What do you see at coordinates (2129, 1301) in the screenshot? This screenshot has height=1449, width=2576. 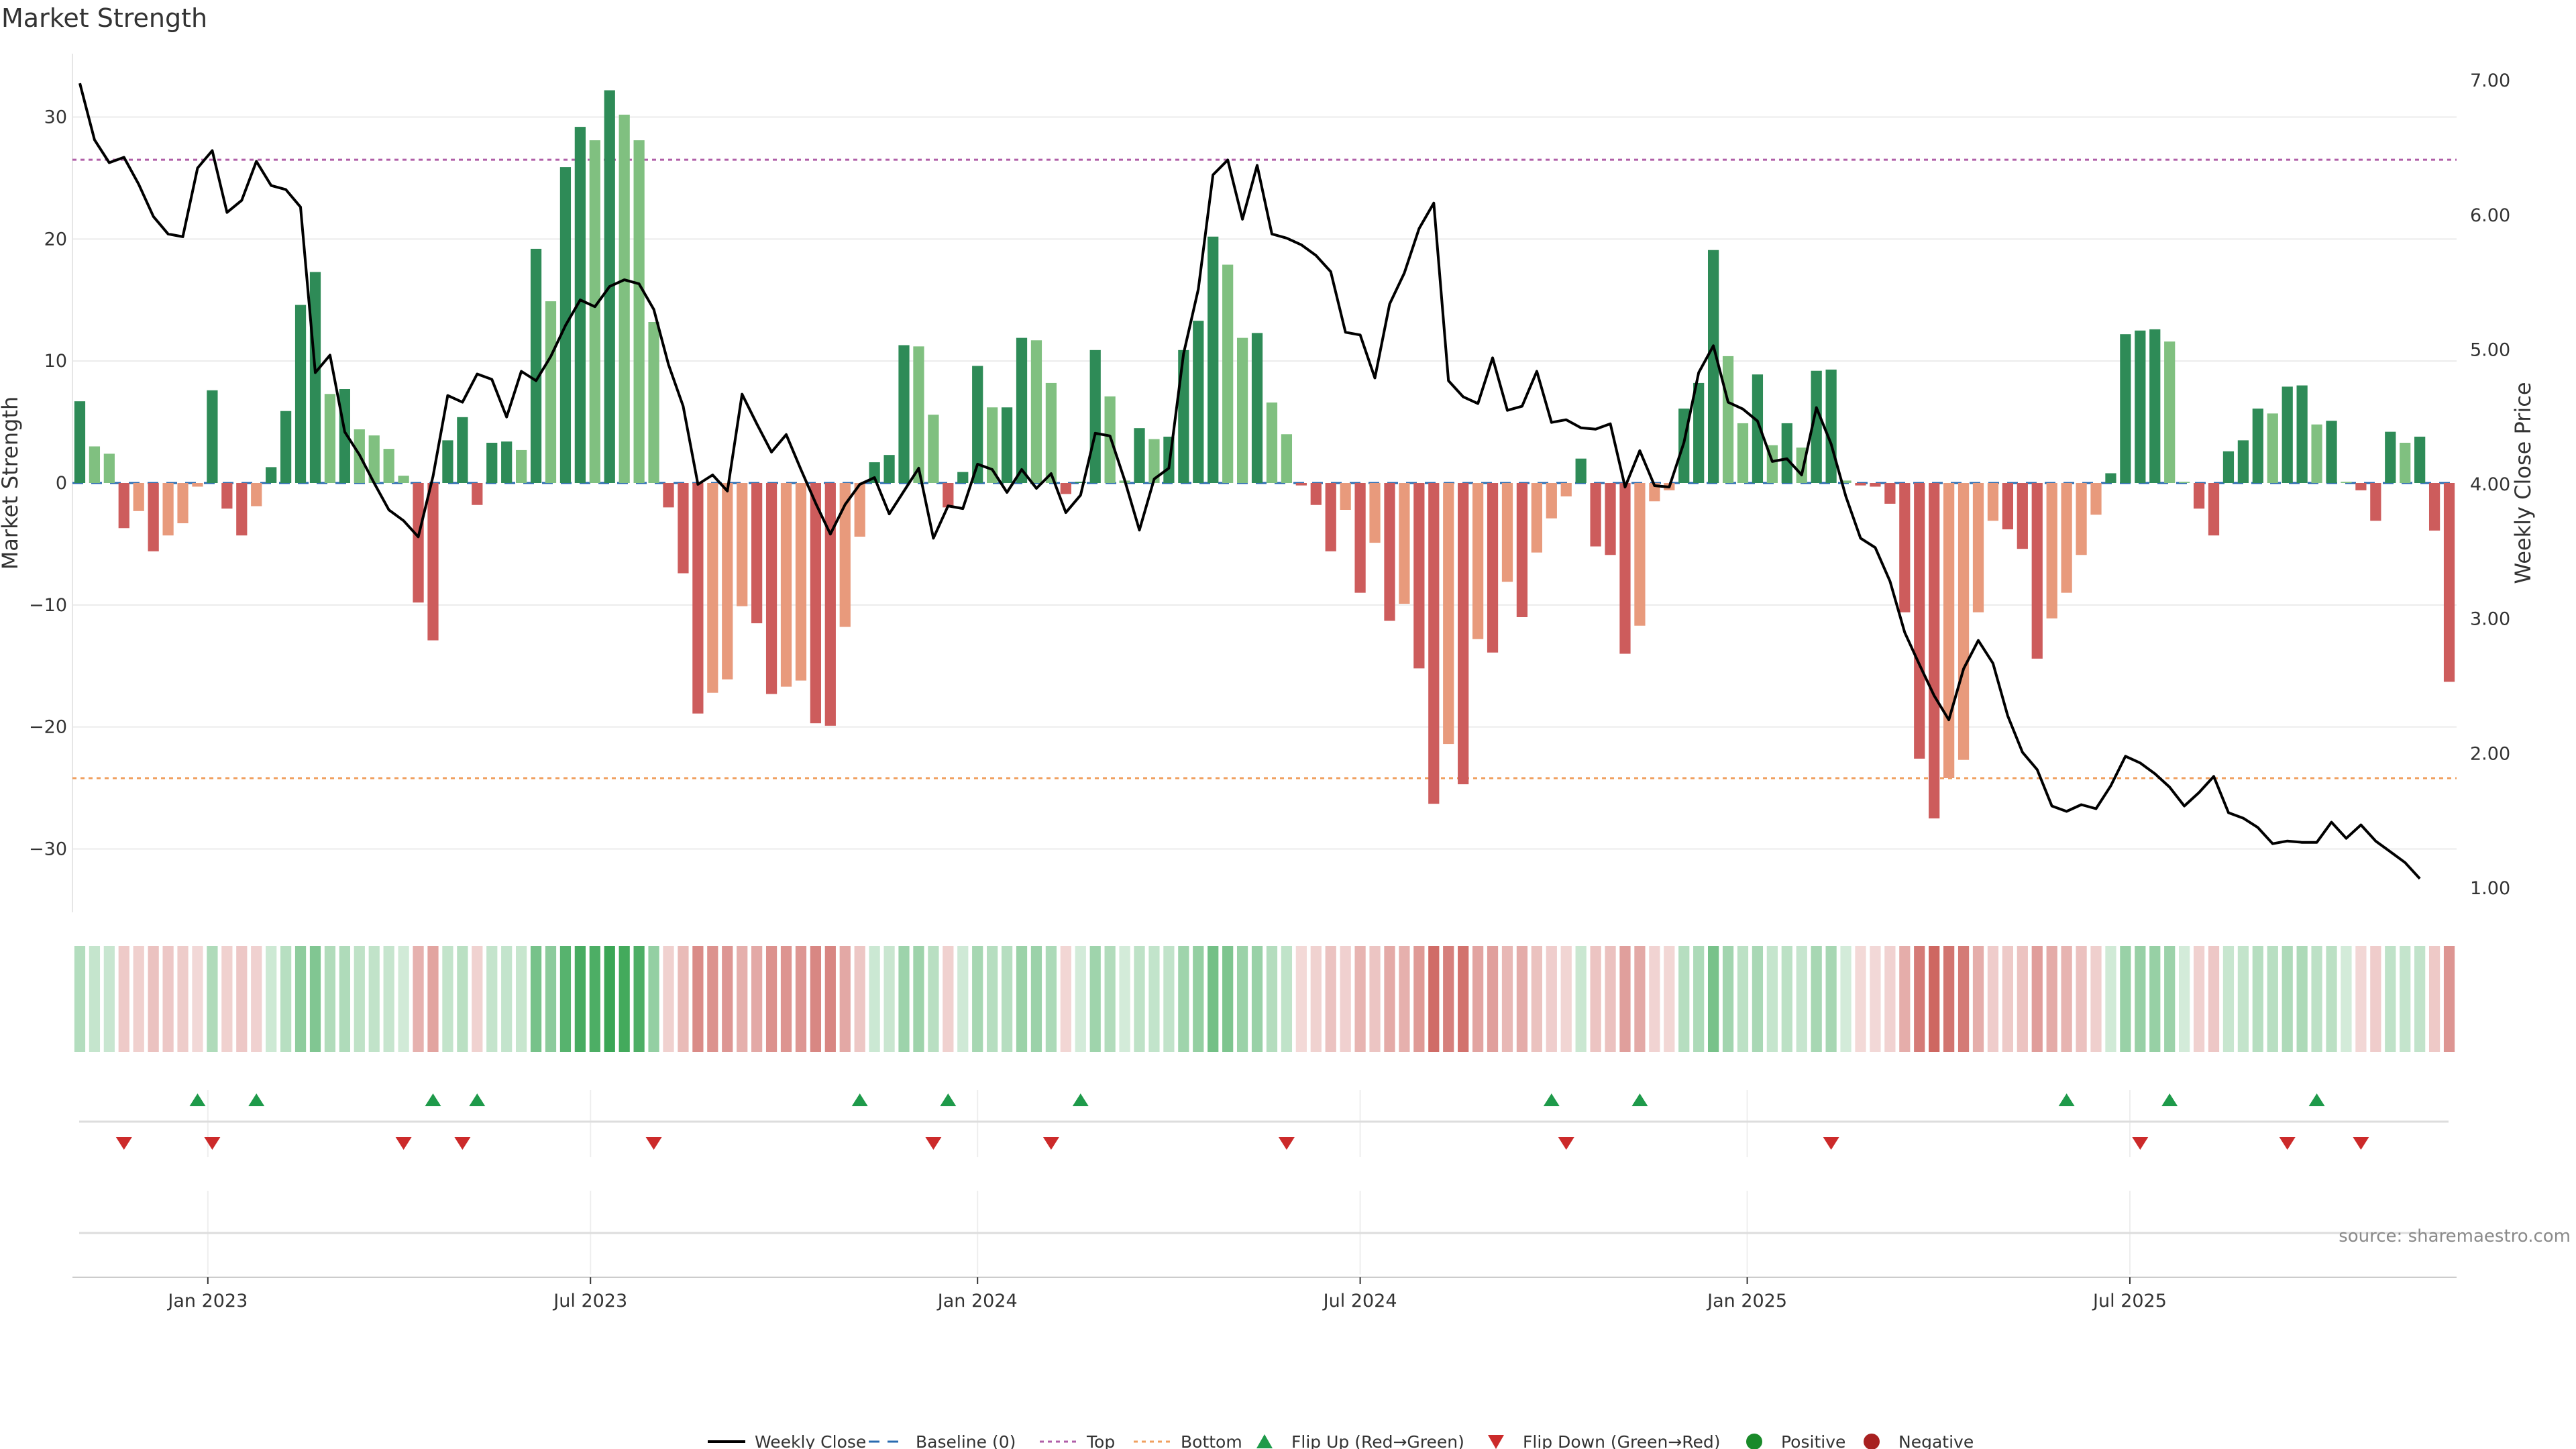 I see `x-tick-label: Jul 2025` at bounding box center [2129, 1301].